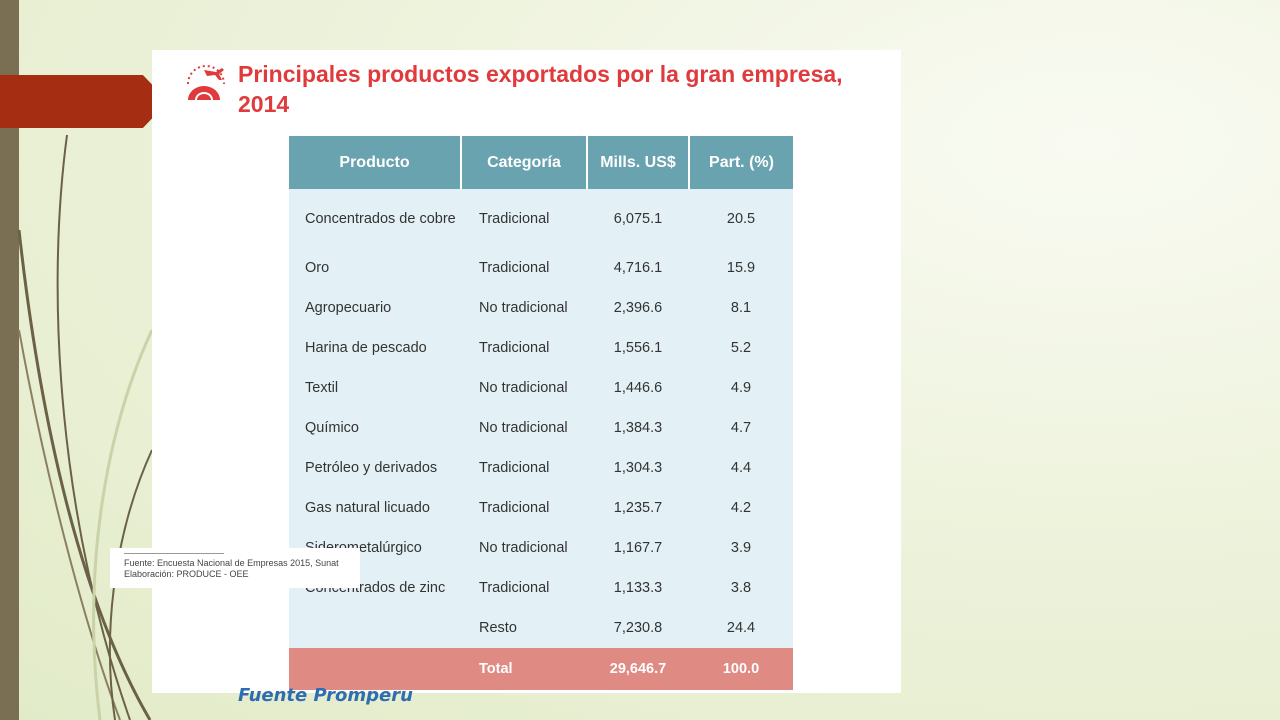  What do you see at coordinates (174, 553) in the screenshot?
I see `footnote-divider` at bounding box center [174, 553].